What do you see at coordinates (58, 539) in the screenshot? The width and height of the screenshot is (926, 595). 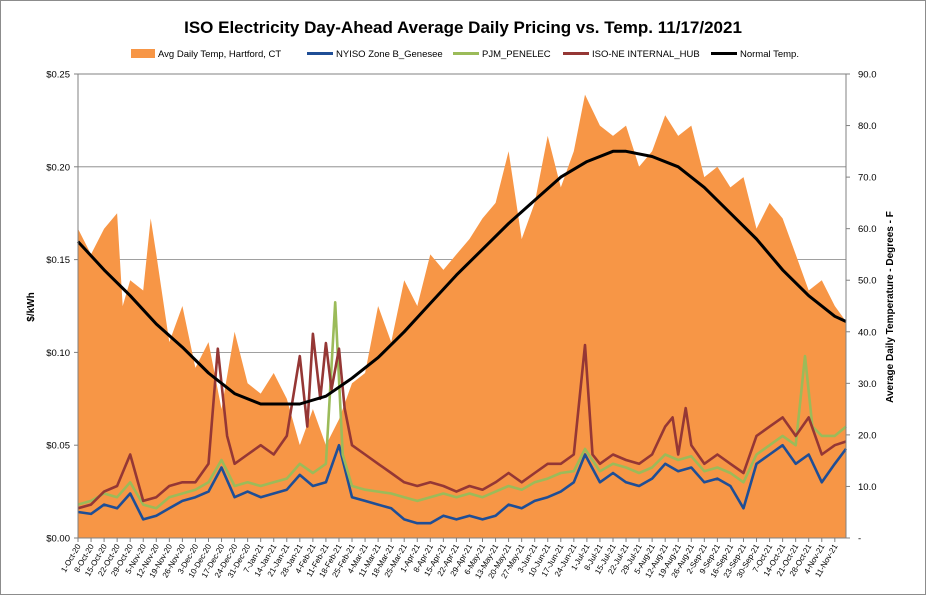 I see `left-tick-label: $0.00` at bounding box center [58, 539].